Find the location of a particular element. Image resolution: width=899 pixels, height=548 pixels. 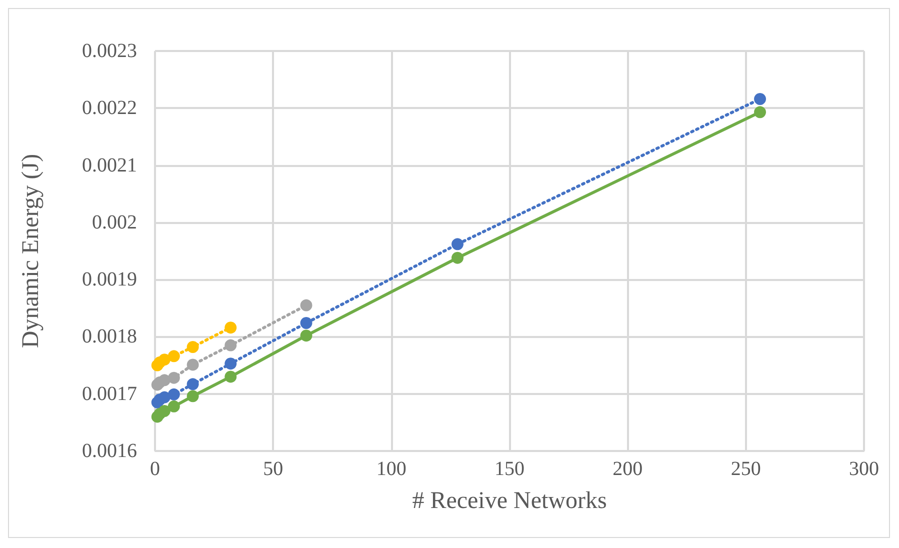

y-tick-label: 0.0018 is located at coordinates (109, 337).